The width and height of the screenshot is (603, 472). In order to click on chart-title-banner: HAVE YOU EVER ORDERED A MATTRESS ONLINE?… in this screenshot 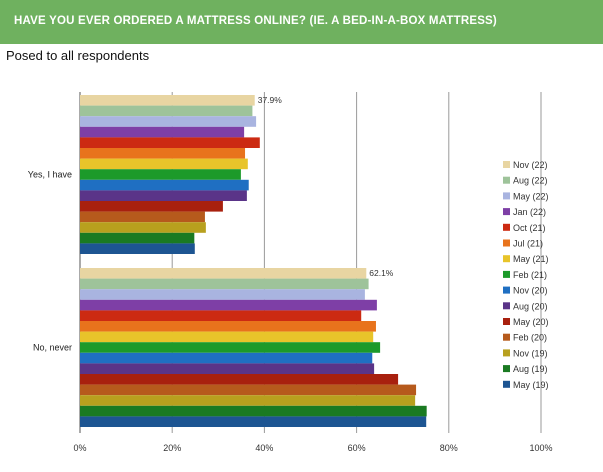, I will do `click(301, 22)`.